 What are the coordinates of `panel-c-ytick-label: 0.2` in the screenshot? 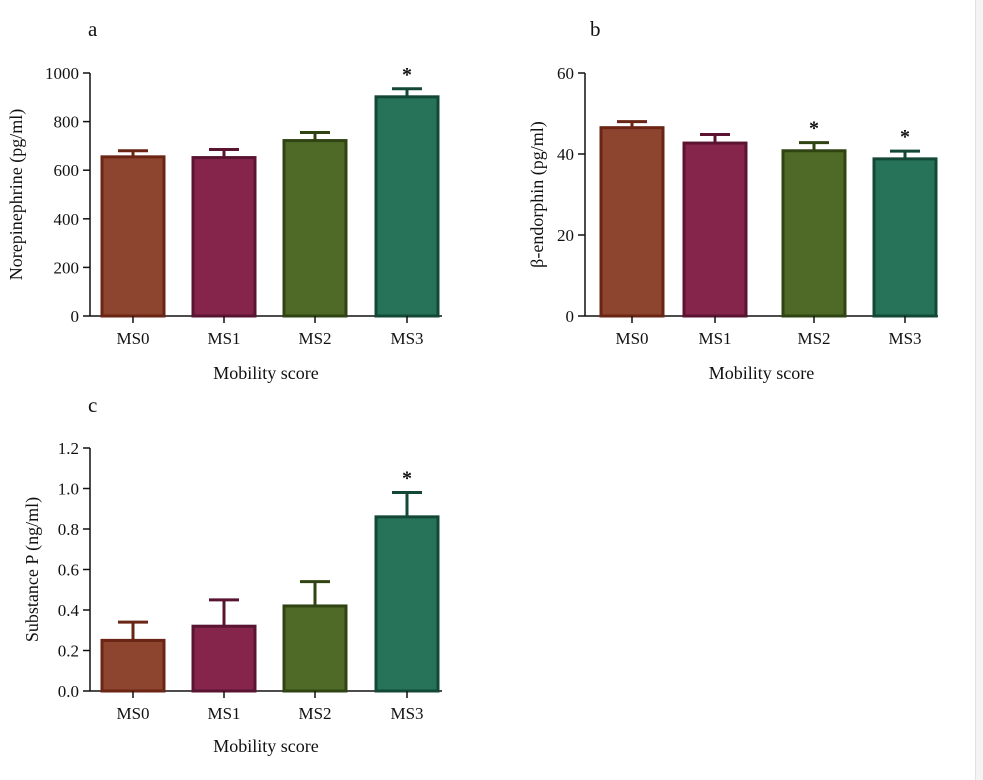 It's located at (68, 651).